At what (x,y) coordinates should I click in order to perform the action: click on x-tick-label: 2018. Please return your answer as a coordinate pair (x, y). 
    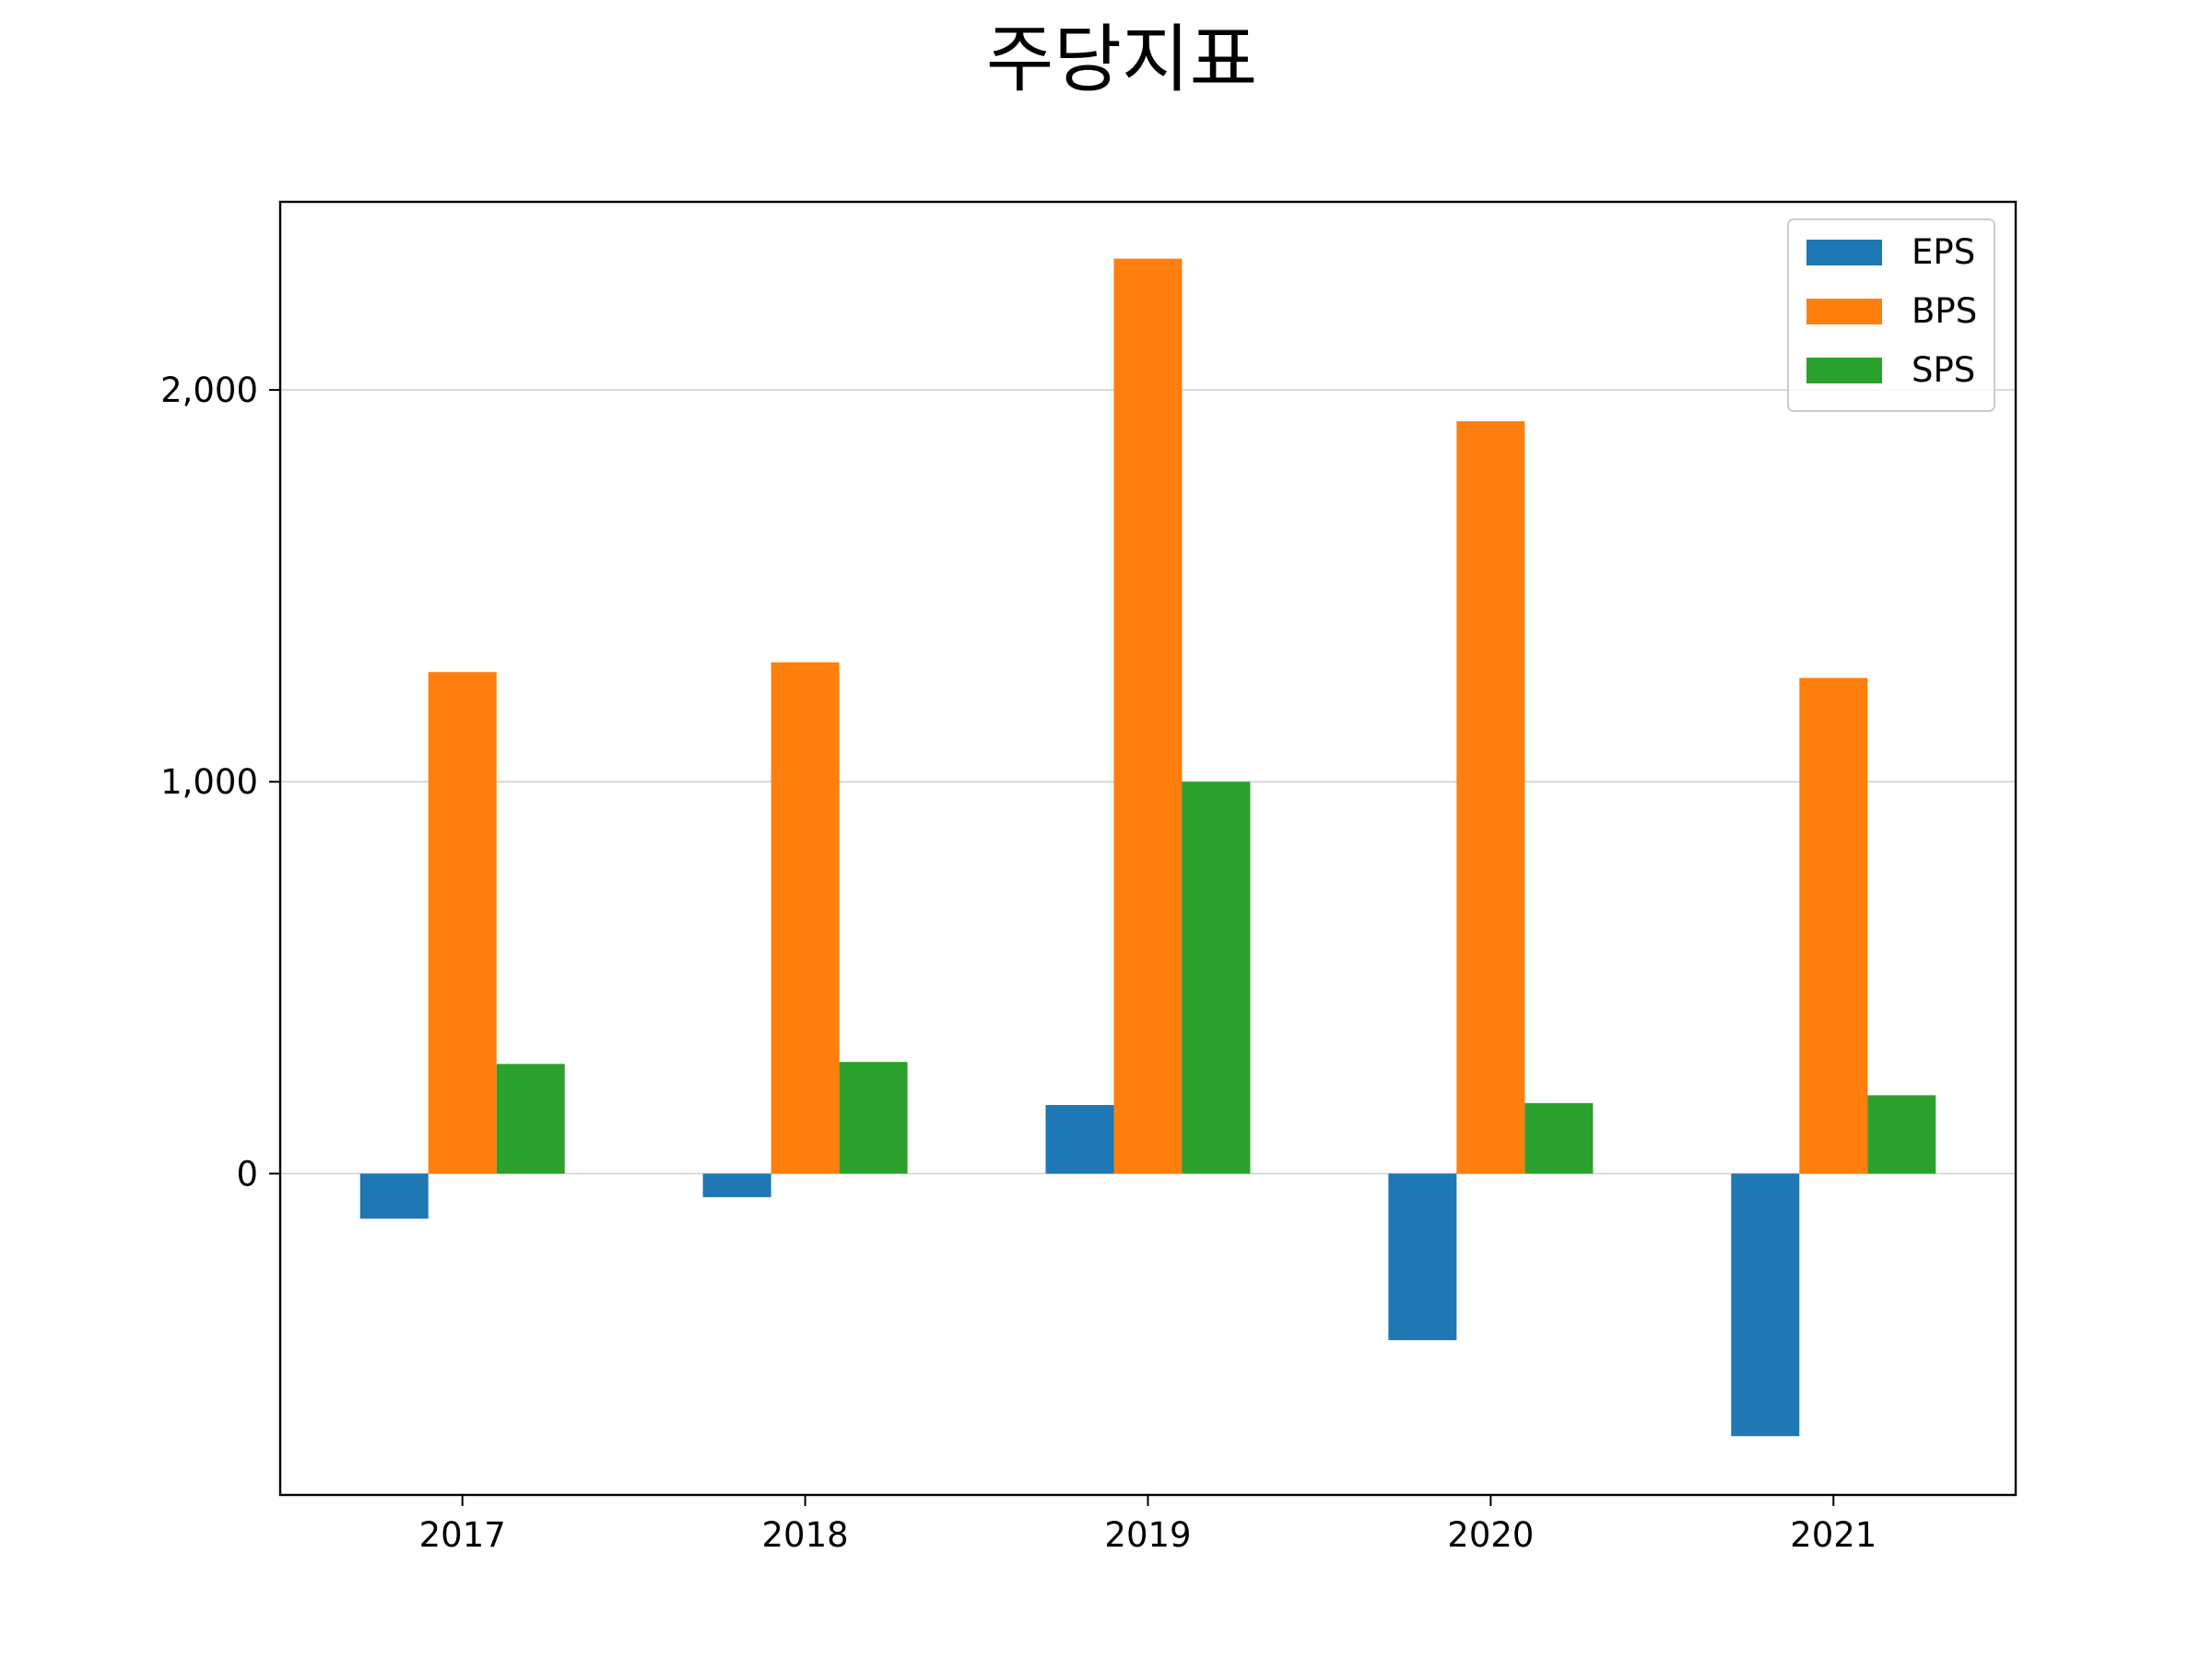
    Looking at the image, I should click on (805, 1535).